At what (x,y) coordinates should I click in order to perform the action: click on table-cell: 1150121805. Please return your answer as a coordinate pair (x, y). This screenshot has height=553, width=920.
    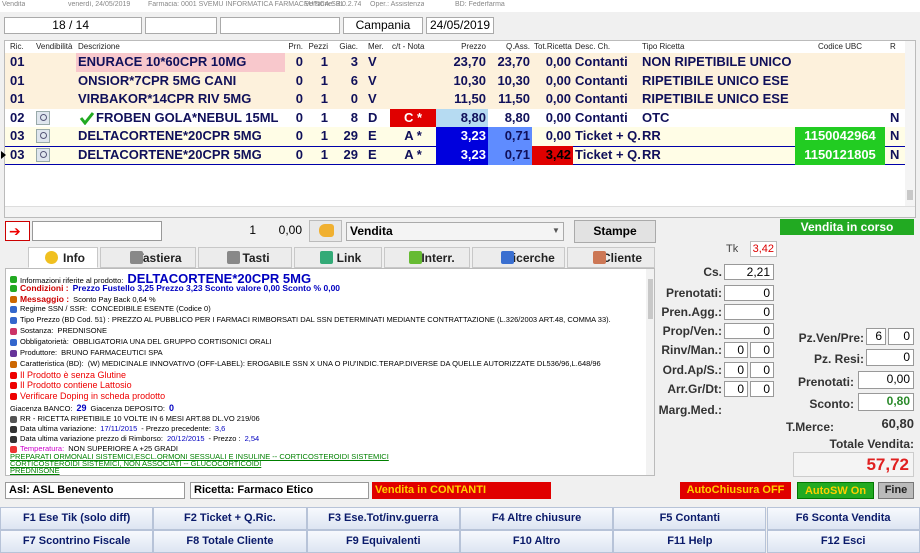
    Looking at the image, I should click on (840, 155).